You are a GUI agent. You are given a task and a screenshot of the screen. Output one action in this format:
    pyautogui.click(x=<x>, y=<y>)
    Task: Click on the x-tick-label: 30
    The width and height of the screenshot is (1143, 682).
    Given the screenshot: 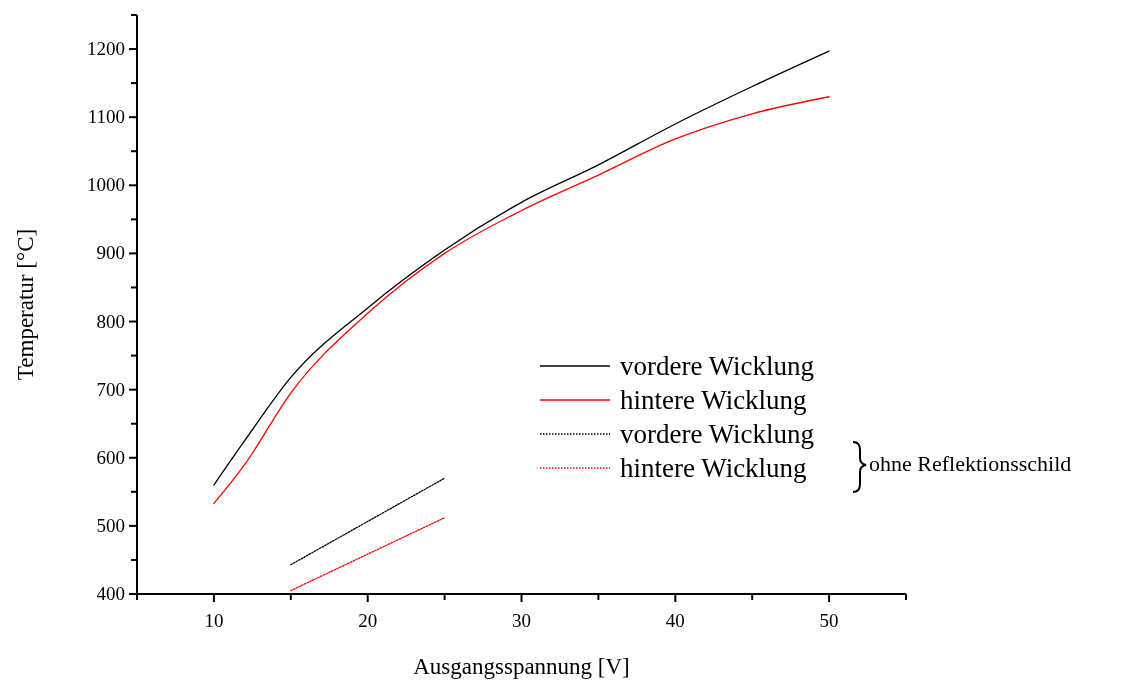 What is the action you would take?
    pyautogui.click(x=521, y=620)
    